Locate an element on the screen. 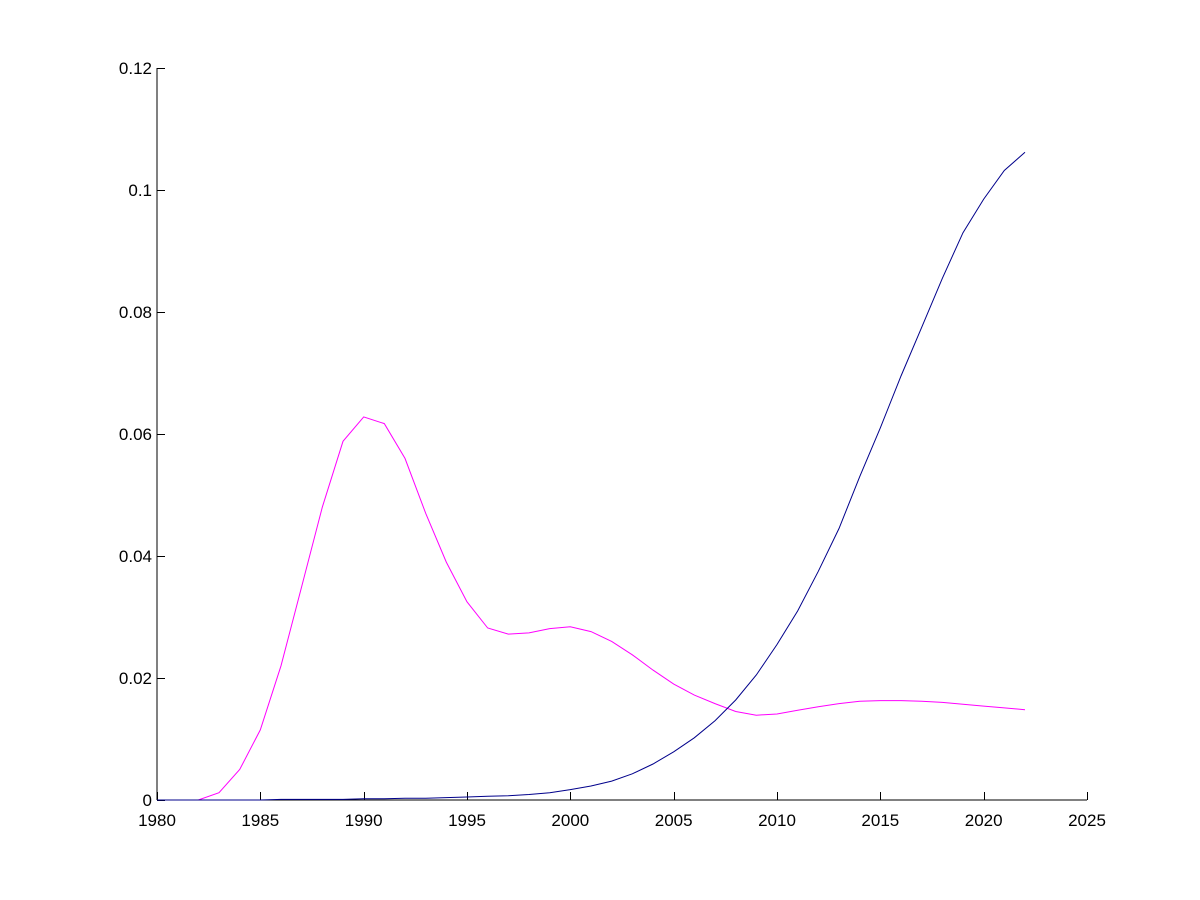 The height and width of the screenshot is (900, 1200). y-tick-label: 0.04 is located at coordinates (135, 556).